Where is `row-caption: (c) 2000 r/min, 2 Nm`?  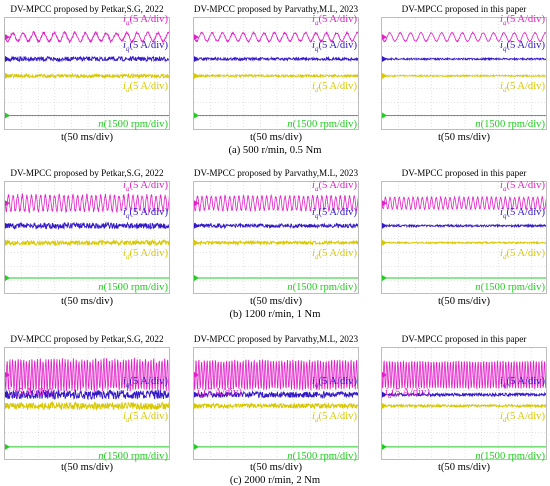
row-caption: (c) 2000 r/min, 2 Nm is located at coordinates (275, 480).